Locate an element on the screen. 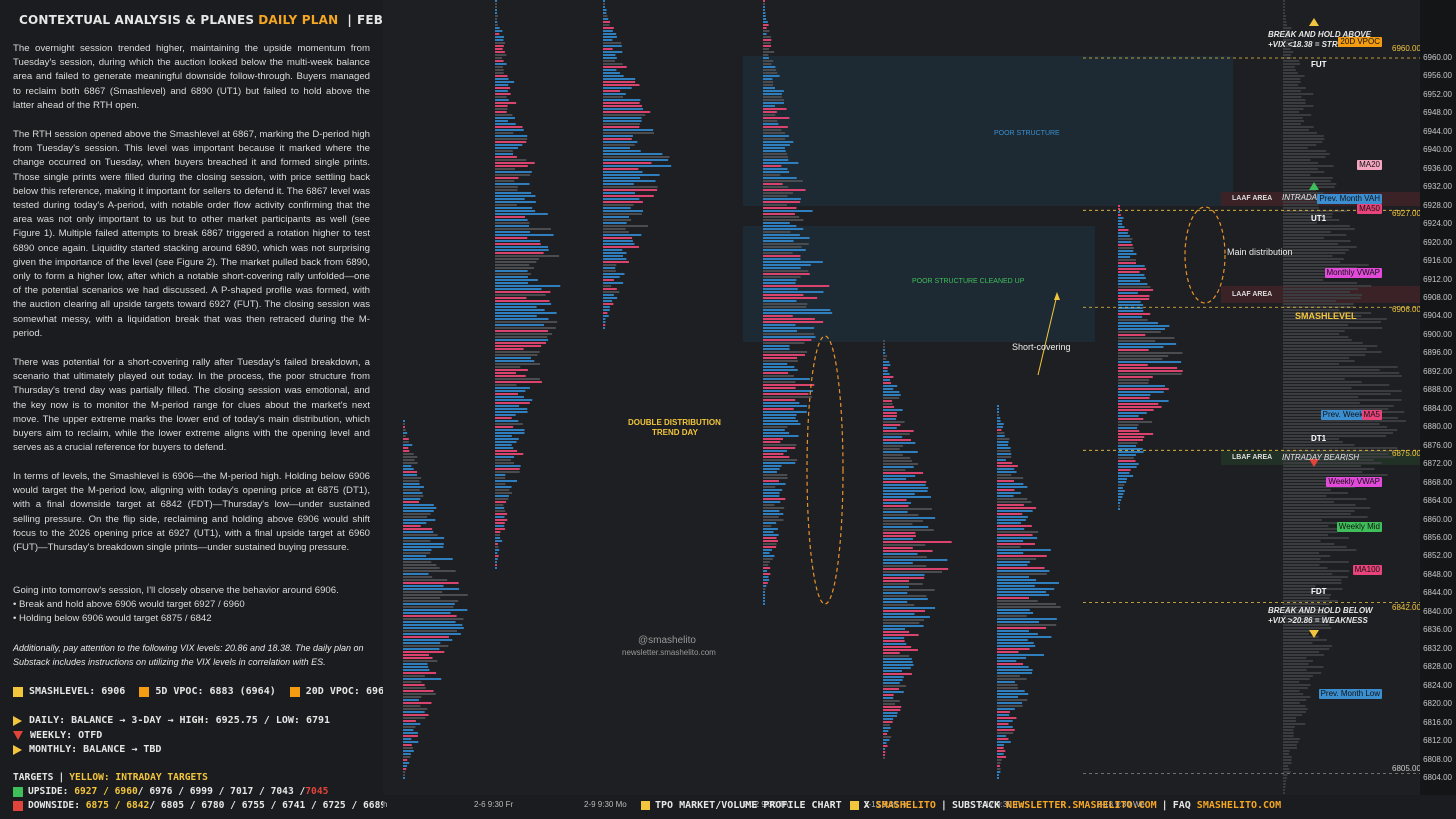  watermark-site: newsletter.smashelito.com is located at coordinates (669, 652).